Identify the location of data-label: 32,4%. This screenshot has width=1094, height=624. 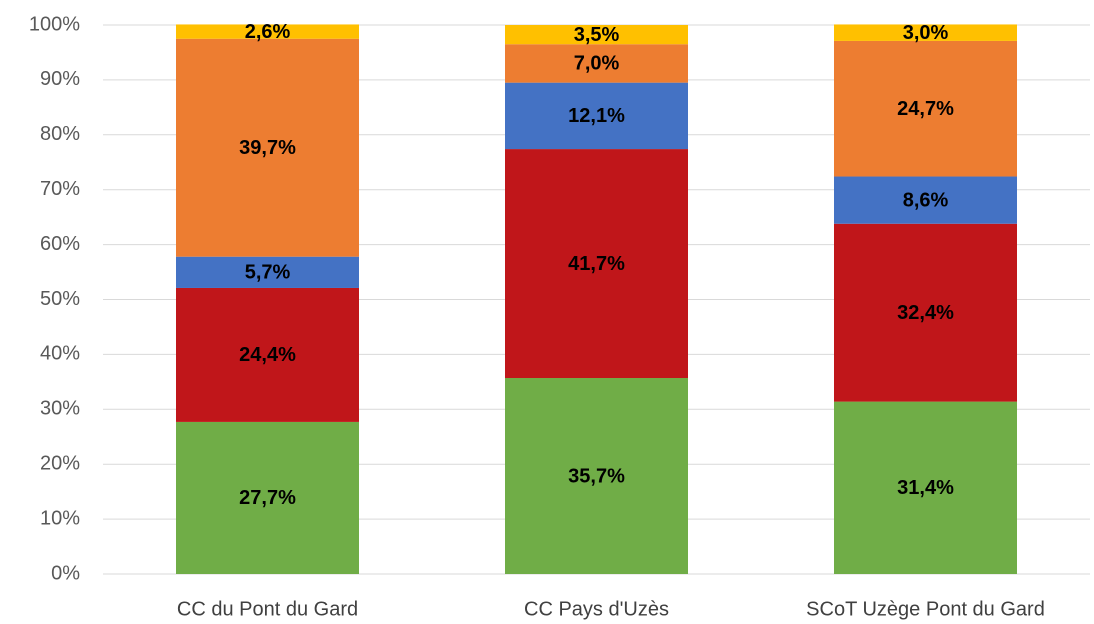
(925, 313).